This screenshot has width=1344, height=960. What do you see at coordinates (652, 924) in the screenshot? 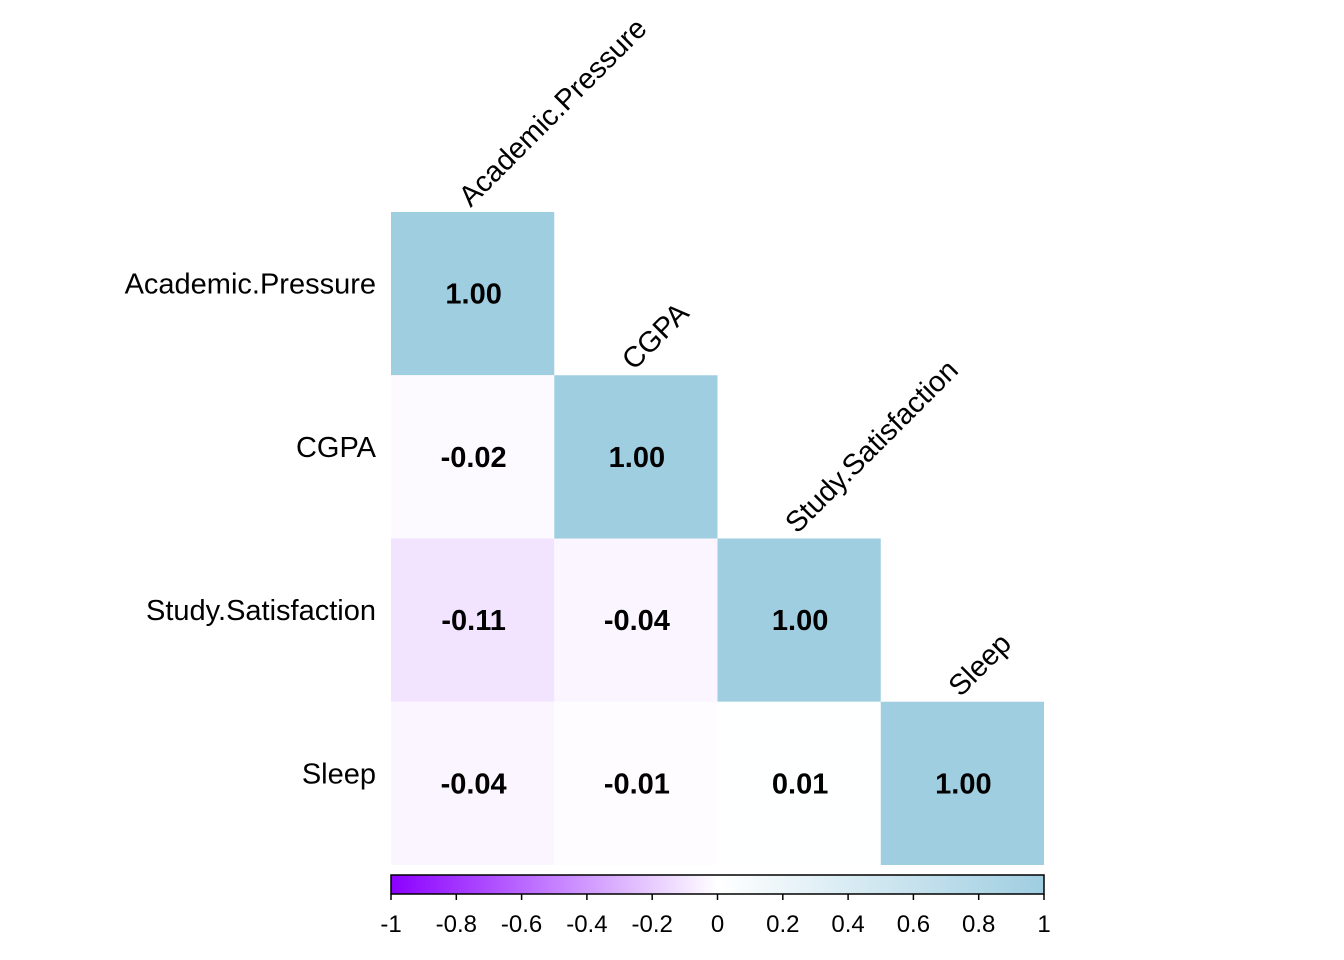
I see `colorbar-tick-label: -0.2` at bounding box center [652, 924].